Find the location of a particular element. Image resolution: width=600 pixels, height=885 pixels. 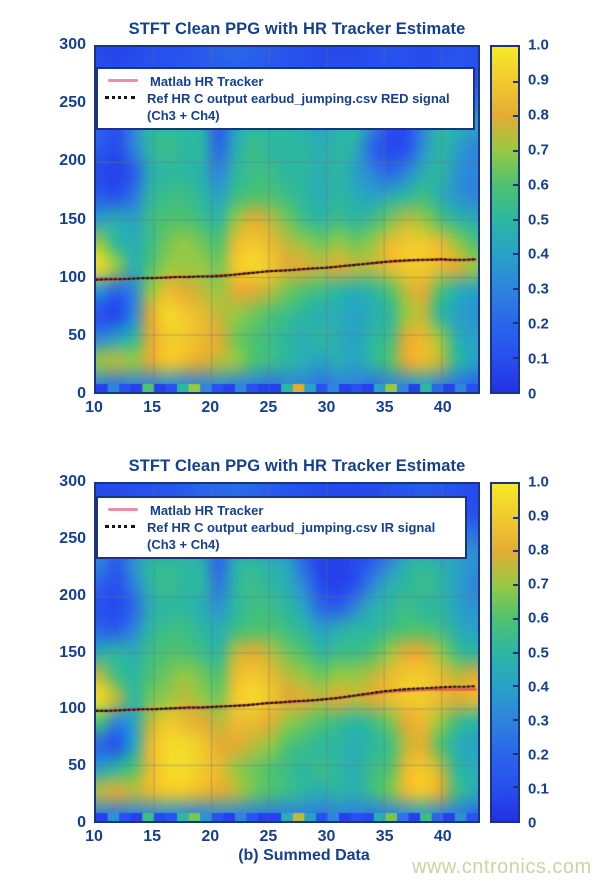

colorbar-red is located at coordinates (505, 219).